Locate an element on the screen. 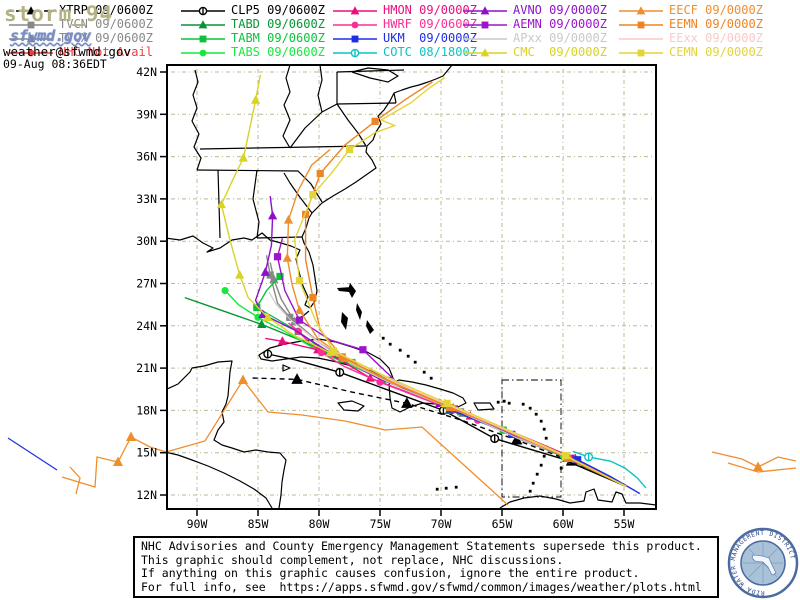  lon-label-60W: 60W is located at coordinates (563, 524).